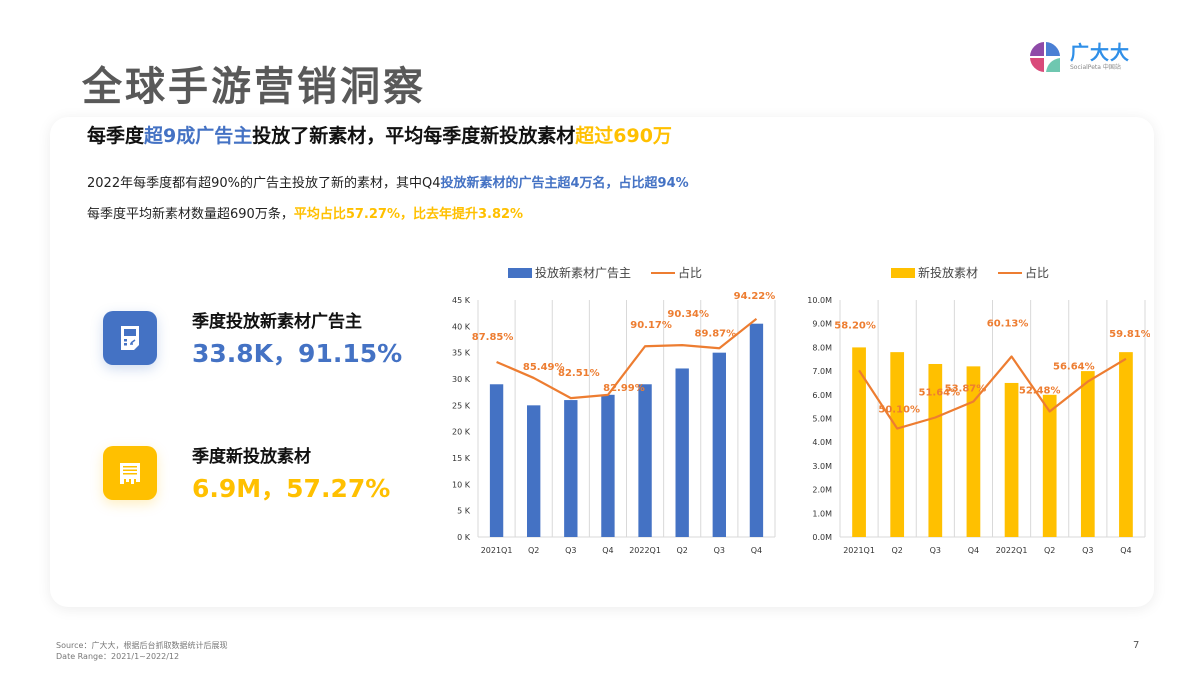 The width and height of the screenshot is (1200, 675). I want to click on document-stack-icon, so click(130, 473).